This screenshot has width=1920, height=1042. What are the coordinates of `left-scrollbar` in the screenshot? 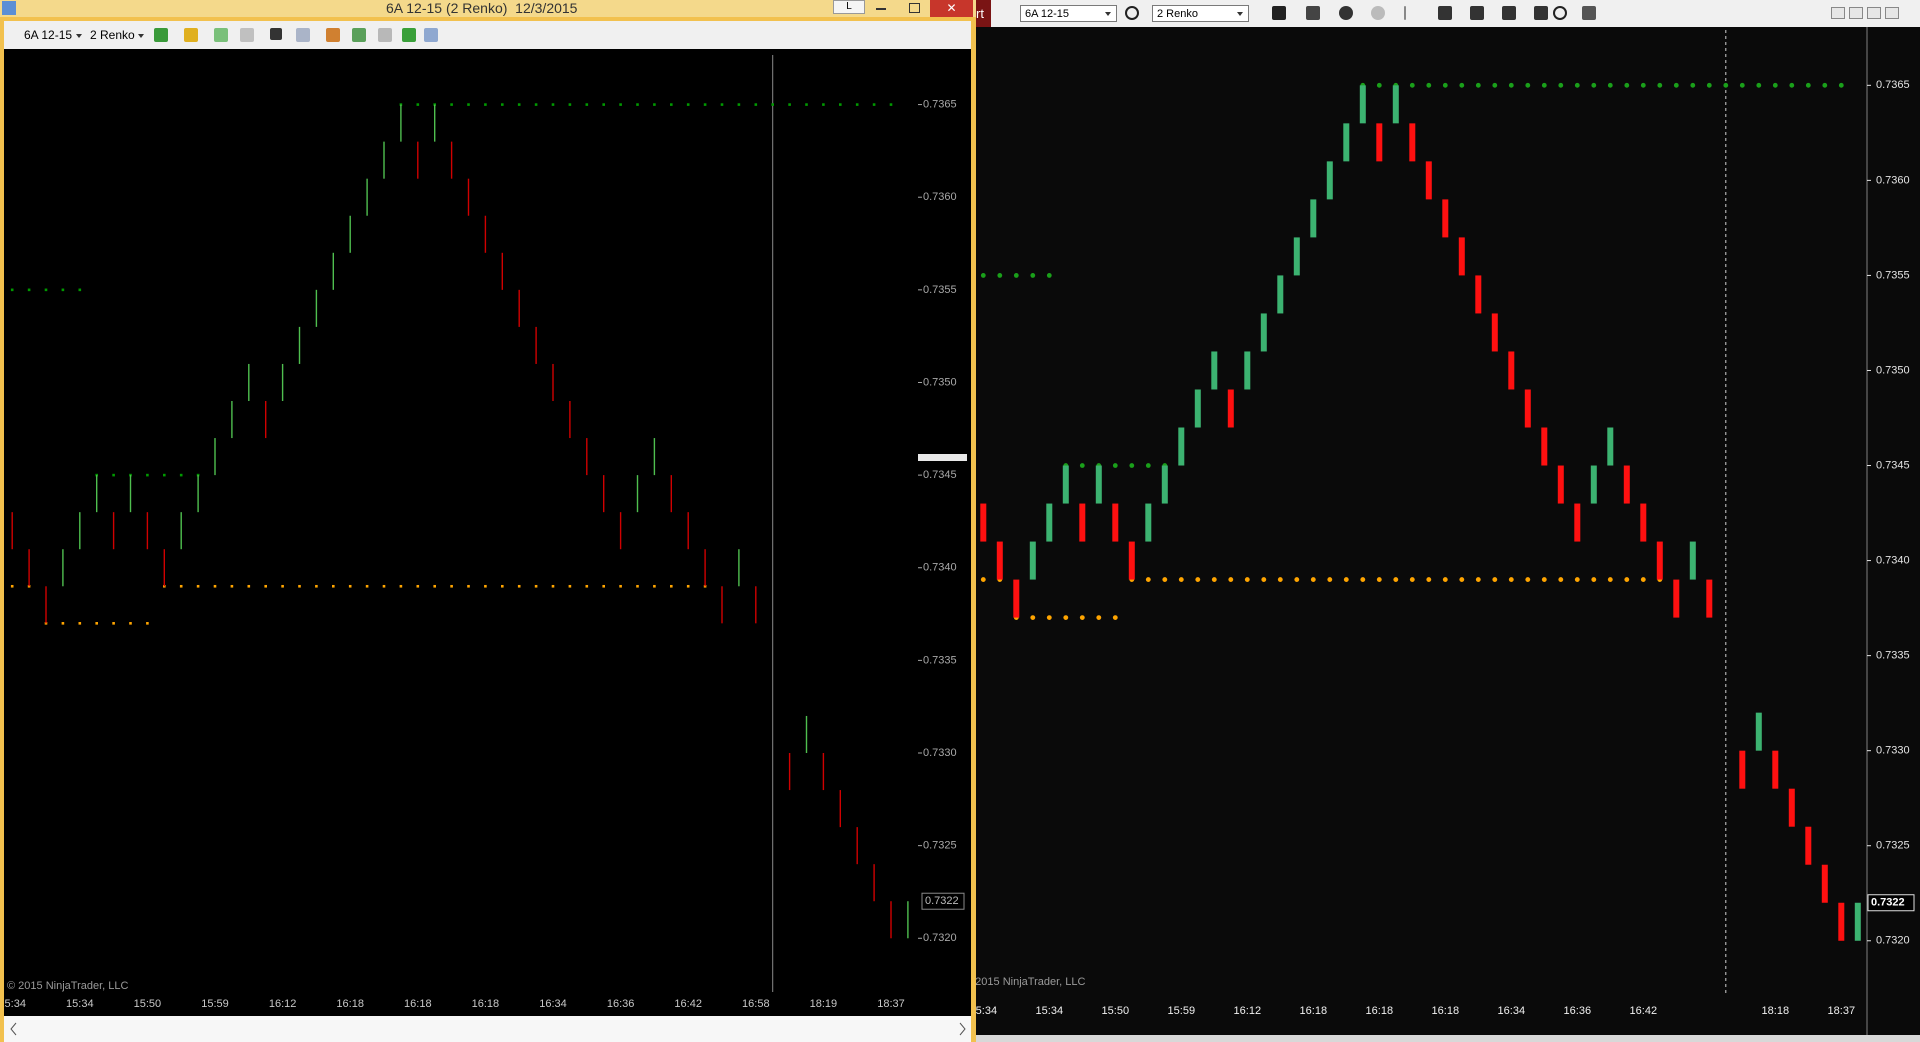 It's located at (487, 1029).